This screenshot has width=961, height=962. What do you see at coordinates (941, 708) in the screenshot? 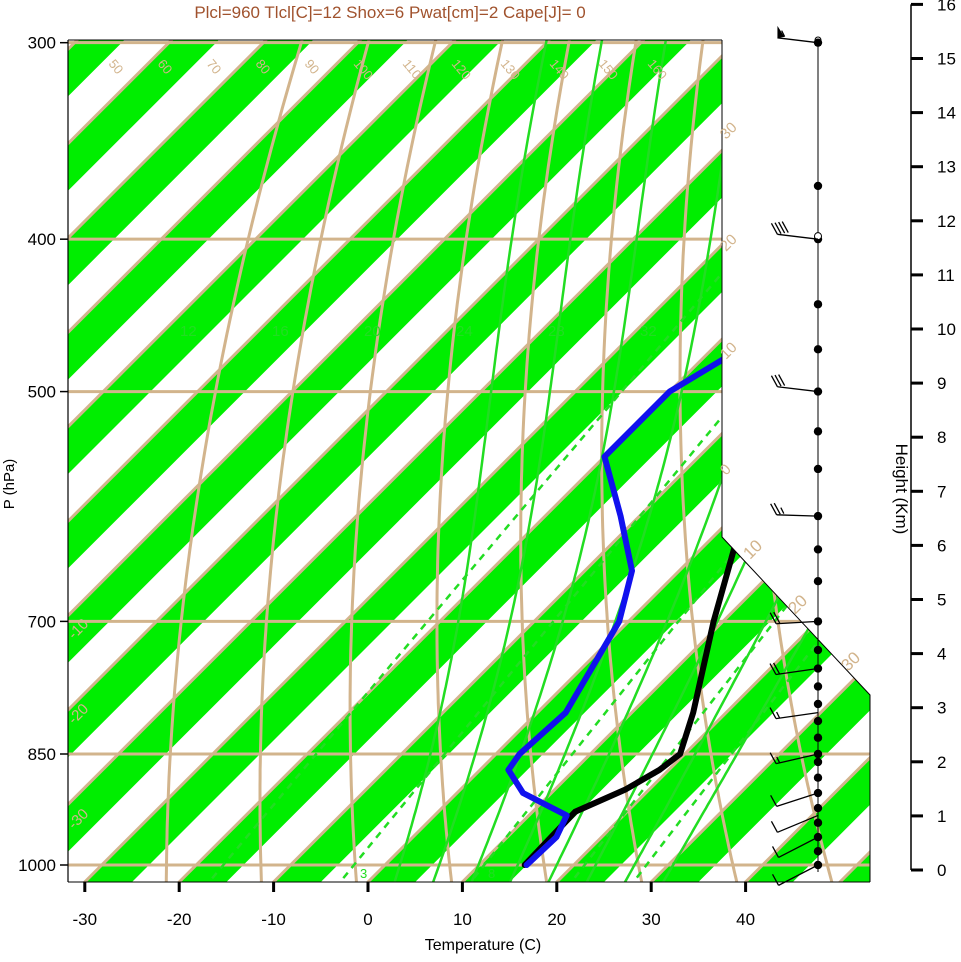
I see `height-tick-label: 3` at bounding box center [941, 708].